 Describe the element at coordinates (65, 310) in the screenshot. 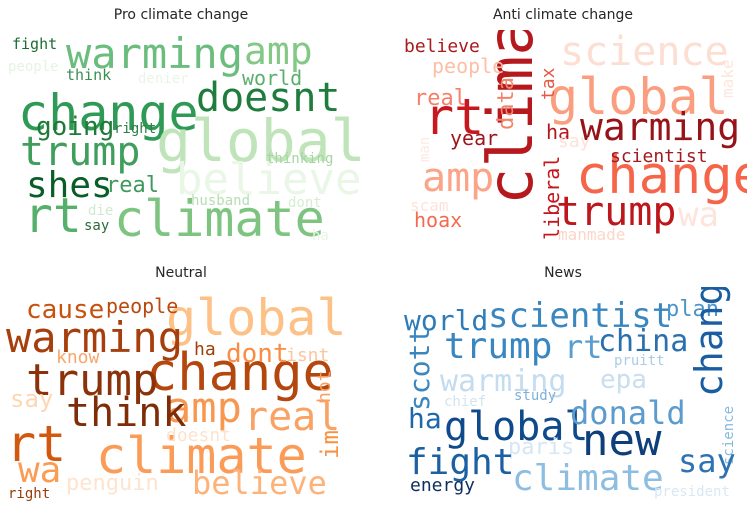

I see `word-cause: cause` at that location.